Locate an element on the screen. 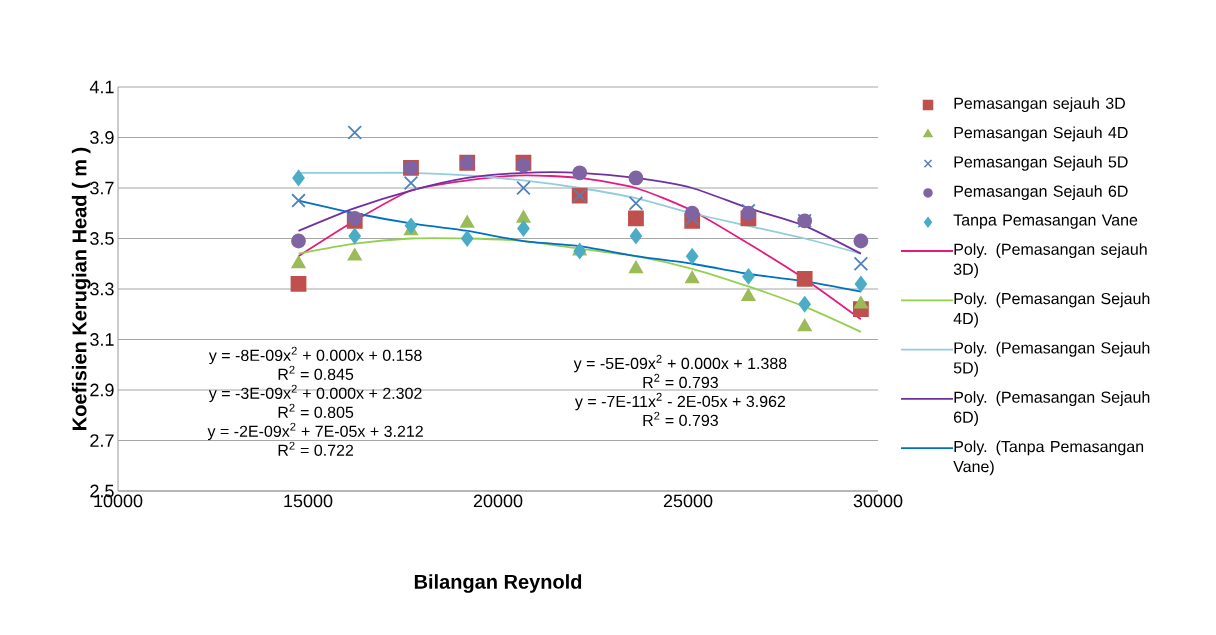 The height and width of the screenshot is (635, 1216). annotation: R$^{2}$ = 0.805 is located at coordinates (316, 410).